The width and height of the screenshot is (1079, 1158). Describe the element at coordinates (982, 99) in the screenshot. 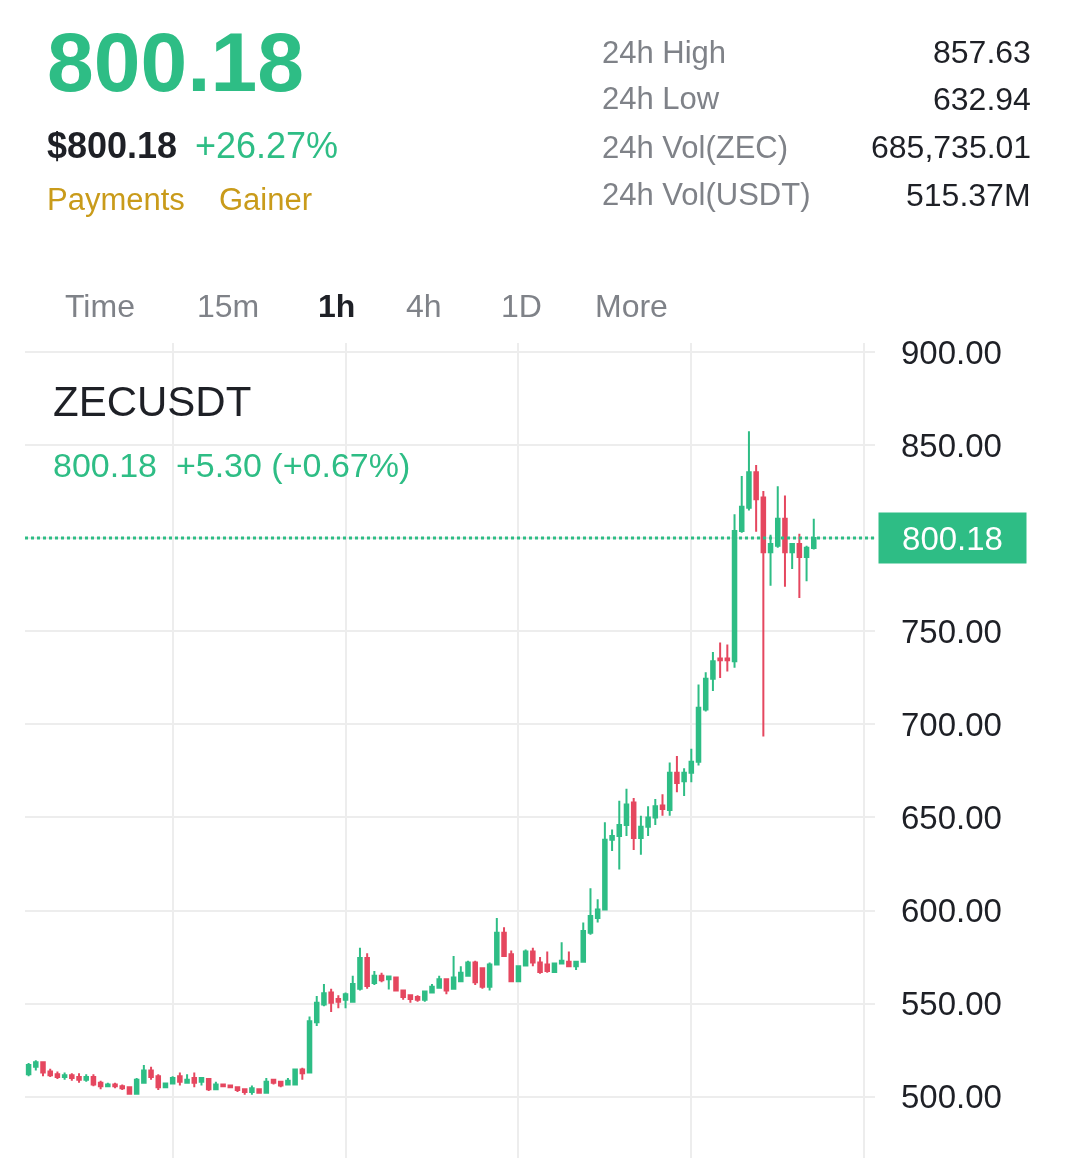

I see `text: 632.94` at that location.